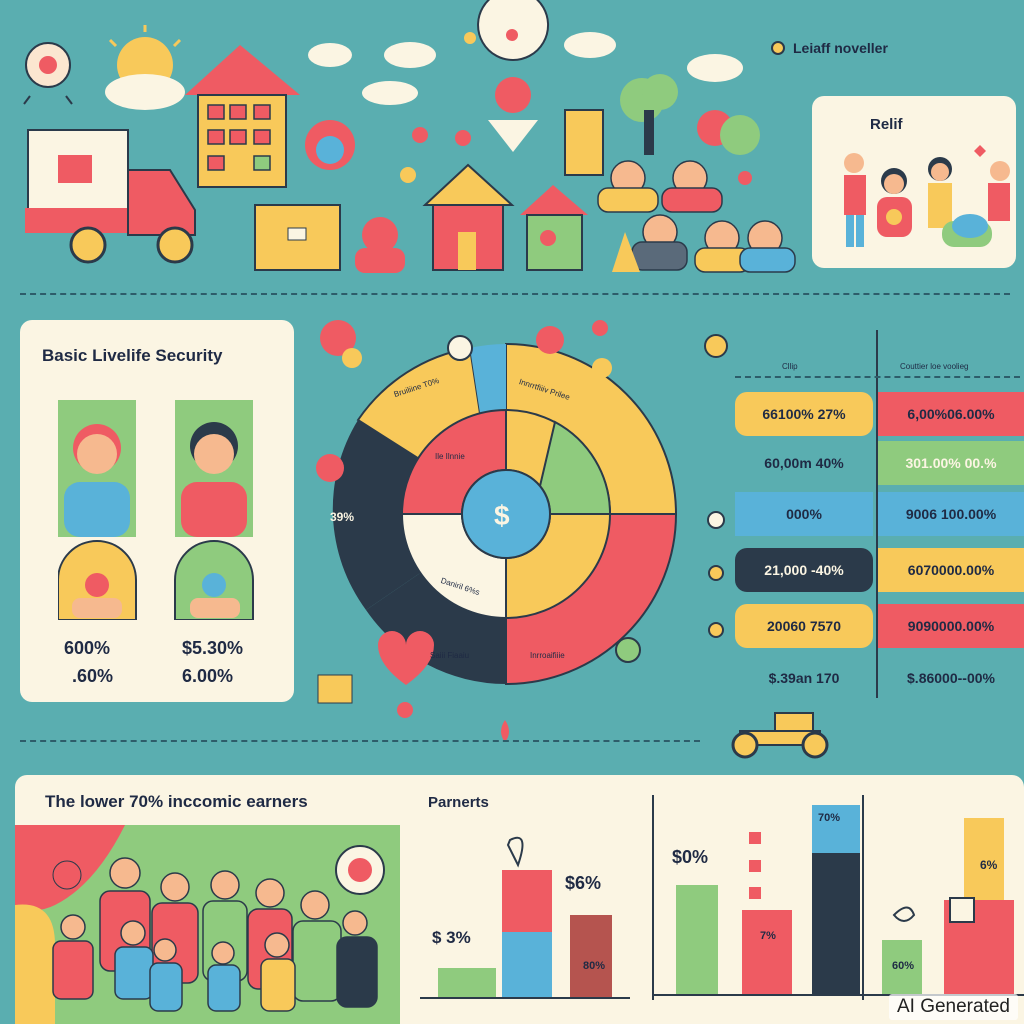  I want to click on table-row-5-left: 20060 7570, so click(804, 626).